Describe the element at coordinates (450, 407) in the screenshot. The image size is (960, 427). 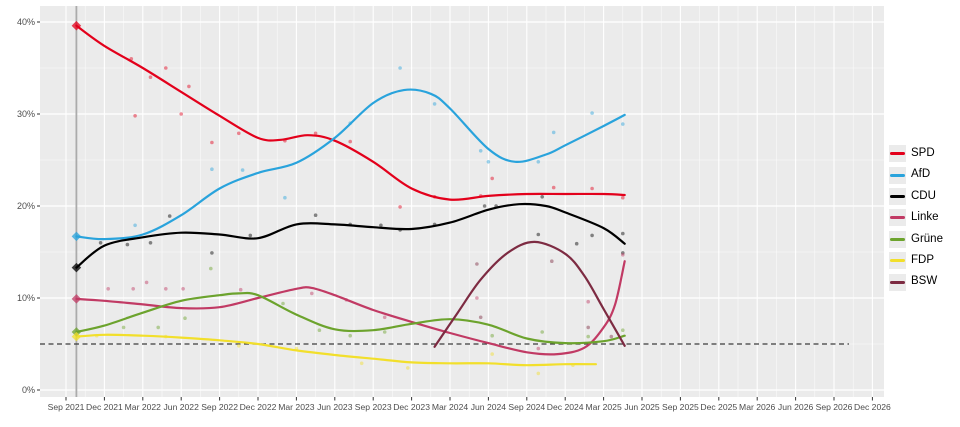
I see `x-axis-label: Mar 2024` at that location.